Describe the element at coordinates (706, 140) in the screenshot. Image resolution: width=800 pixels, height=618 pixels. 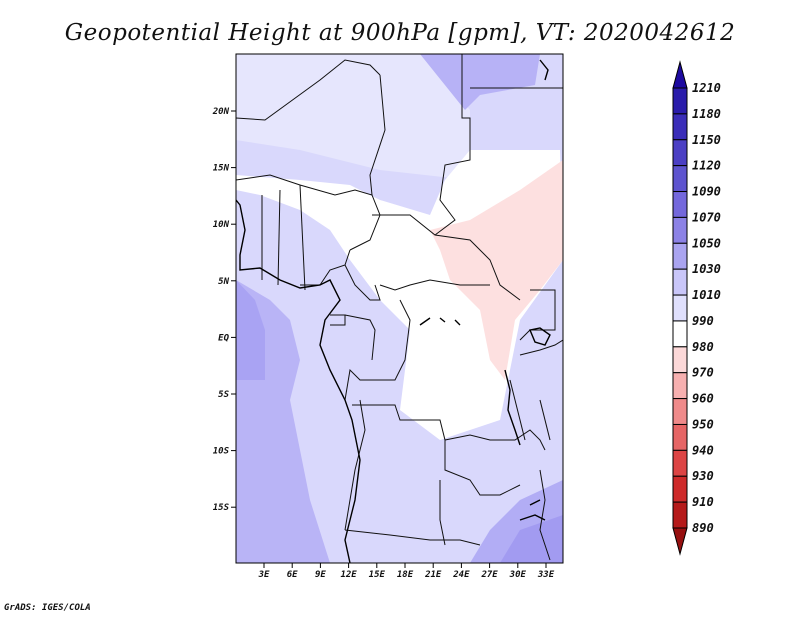
I see `colorbar-label: 1150` at that location.